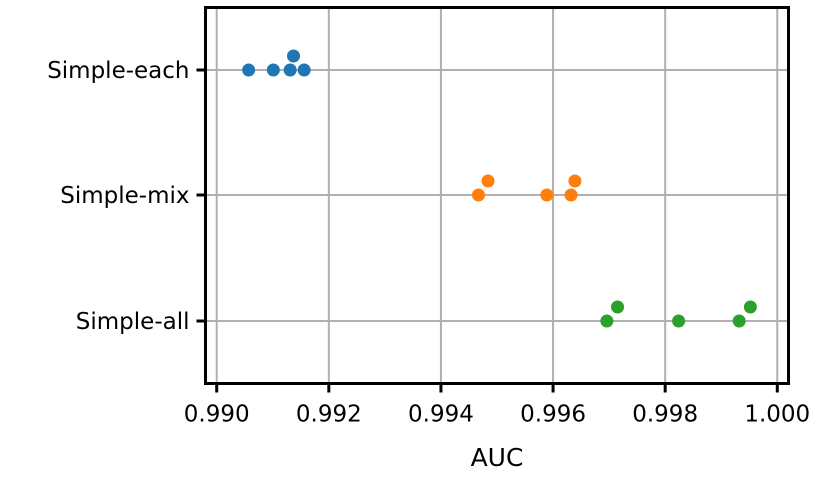 The height and width of the screenshot is (478, 830). I want to click on x-tick-label: 0.992, so click(329, 415).